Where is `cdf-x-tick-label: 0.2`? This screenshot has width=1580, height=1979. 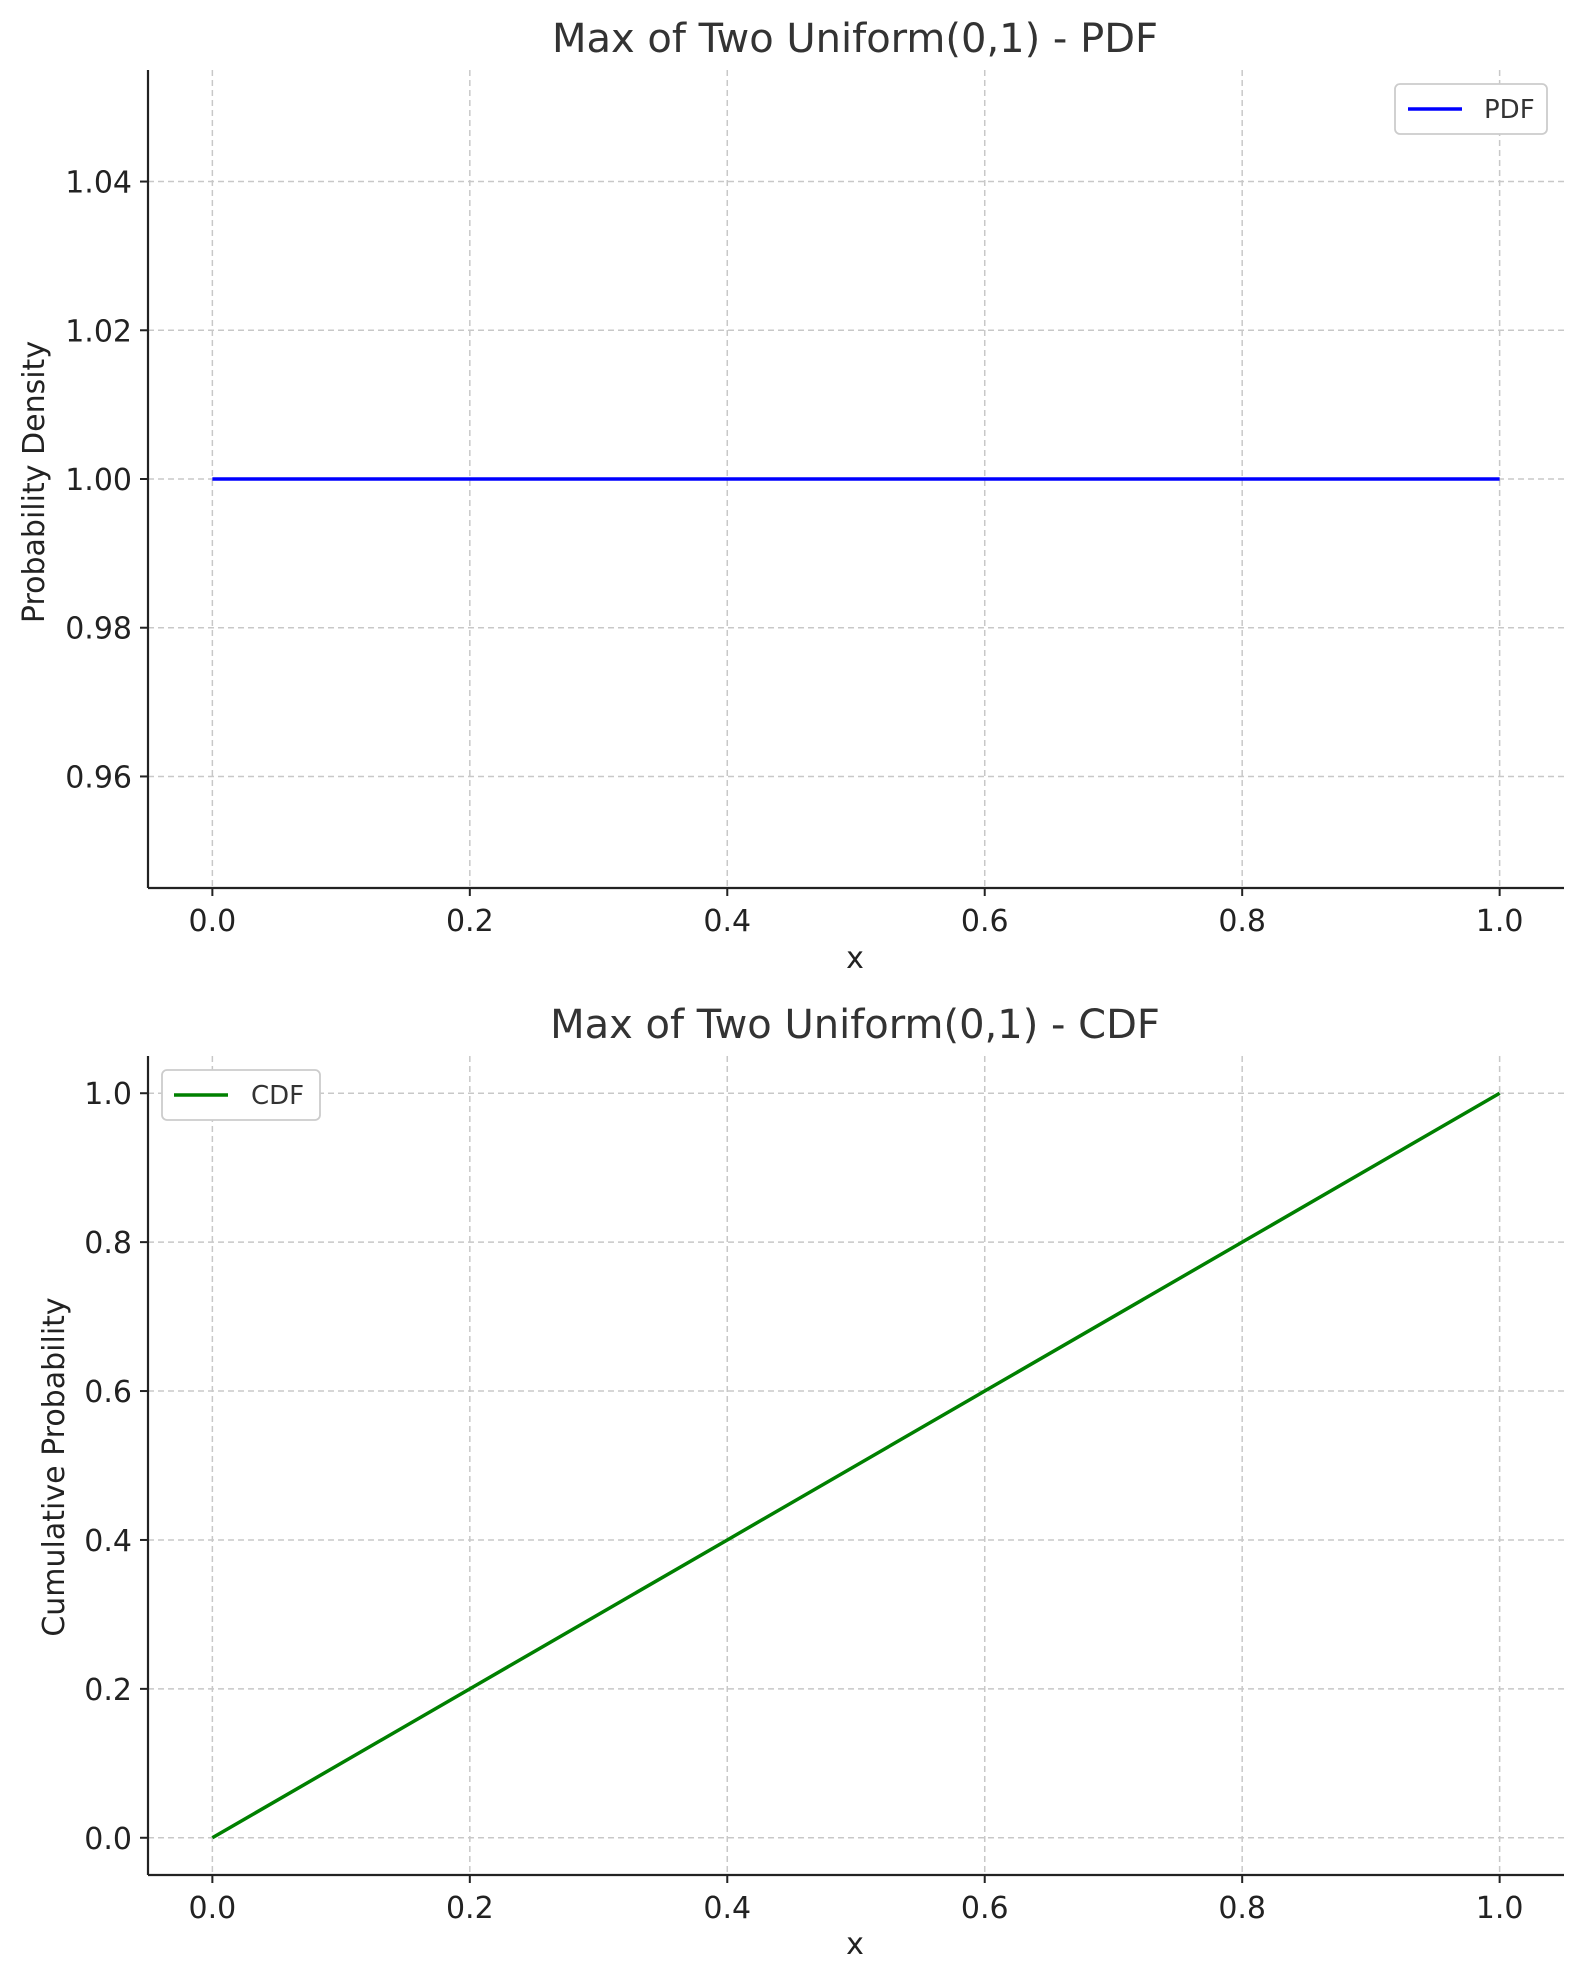 cdf-x-tick-label: 0.2 is located at coordinates (470, 1908).